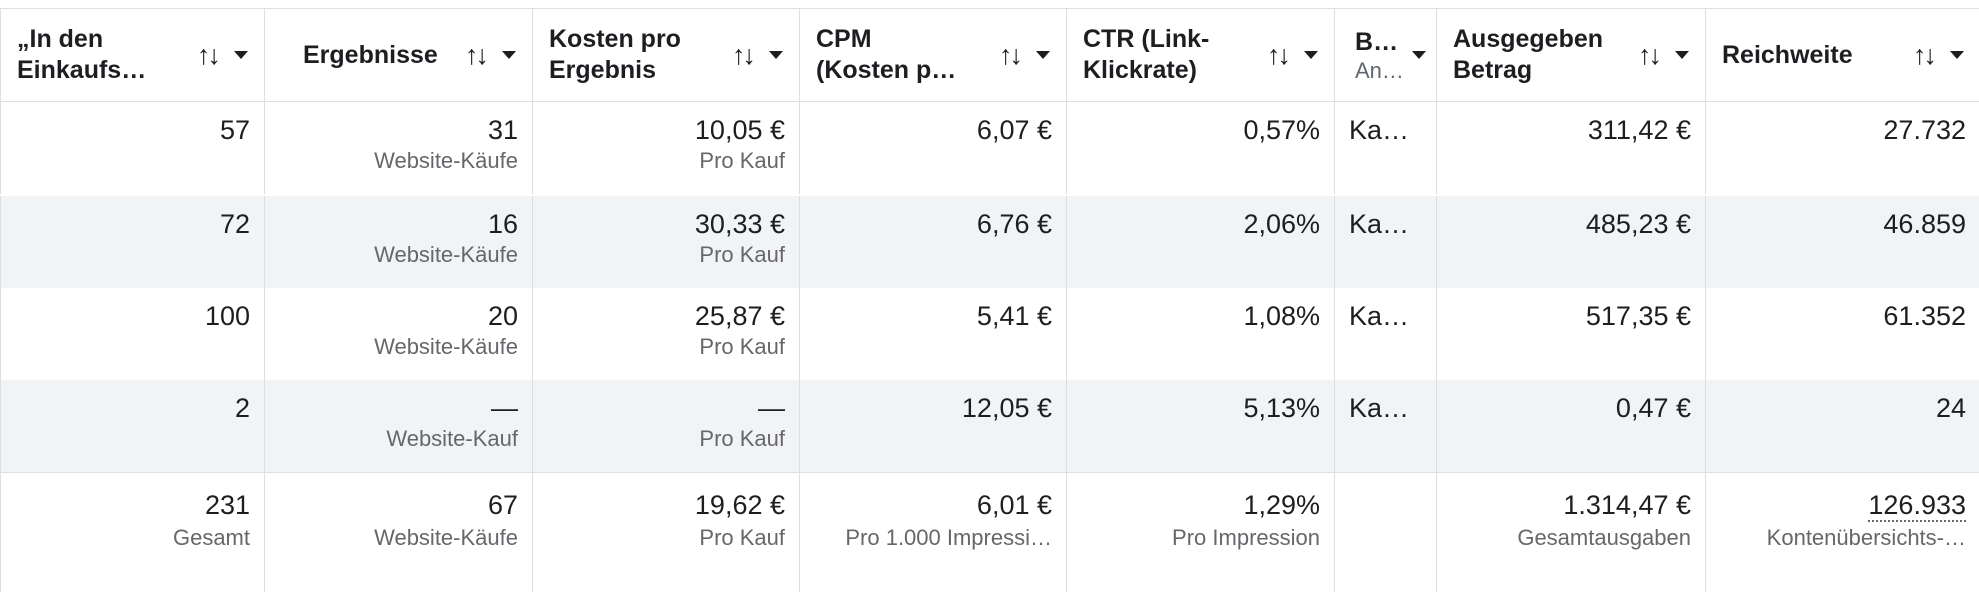 The image size is (1979, 594). What do you see at coordinates (1571, 148) in the screenshot?
I see `table-row-cell-amount-spent: 311,42 €` at bounding box center [1571, 148].